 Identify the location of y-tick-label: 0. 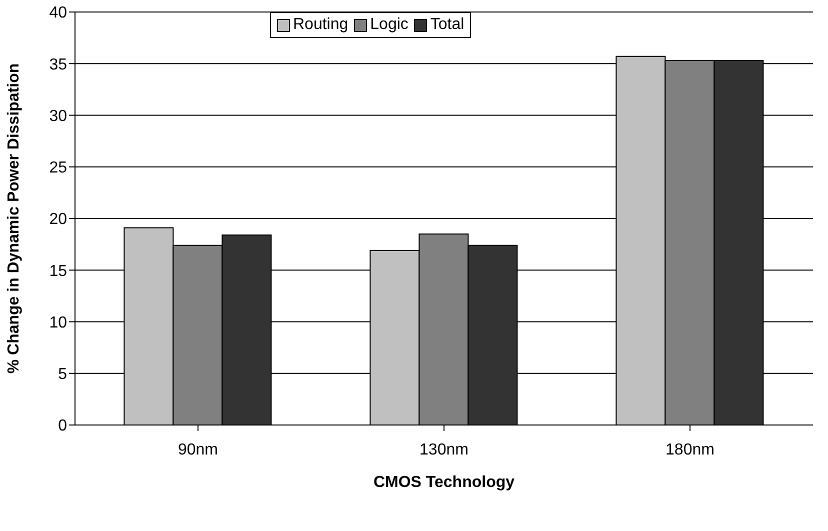
(63, 426).